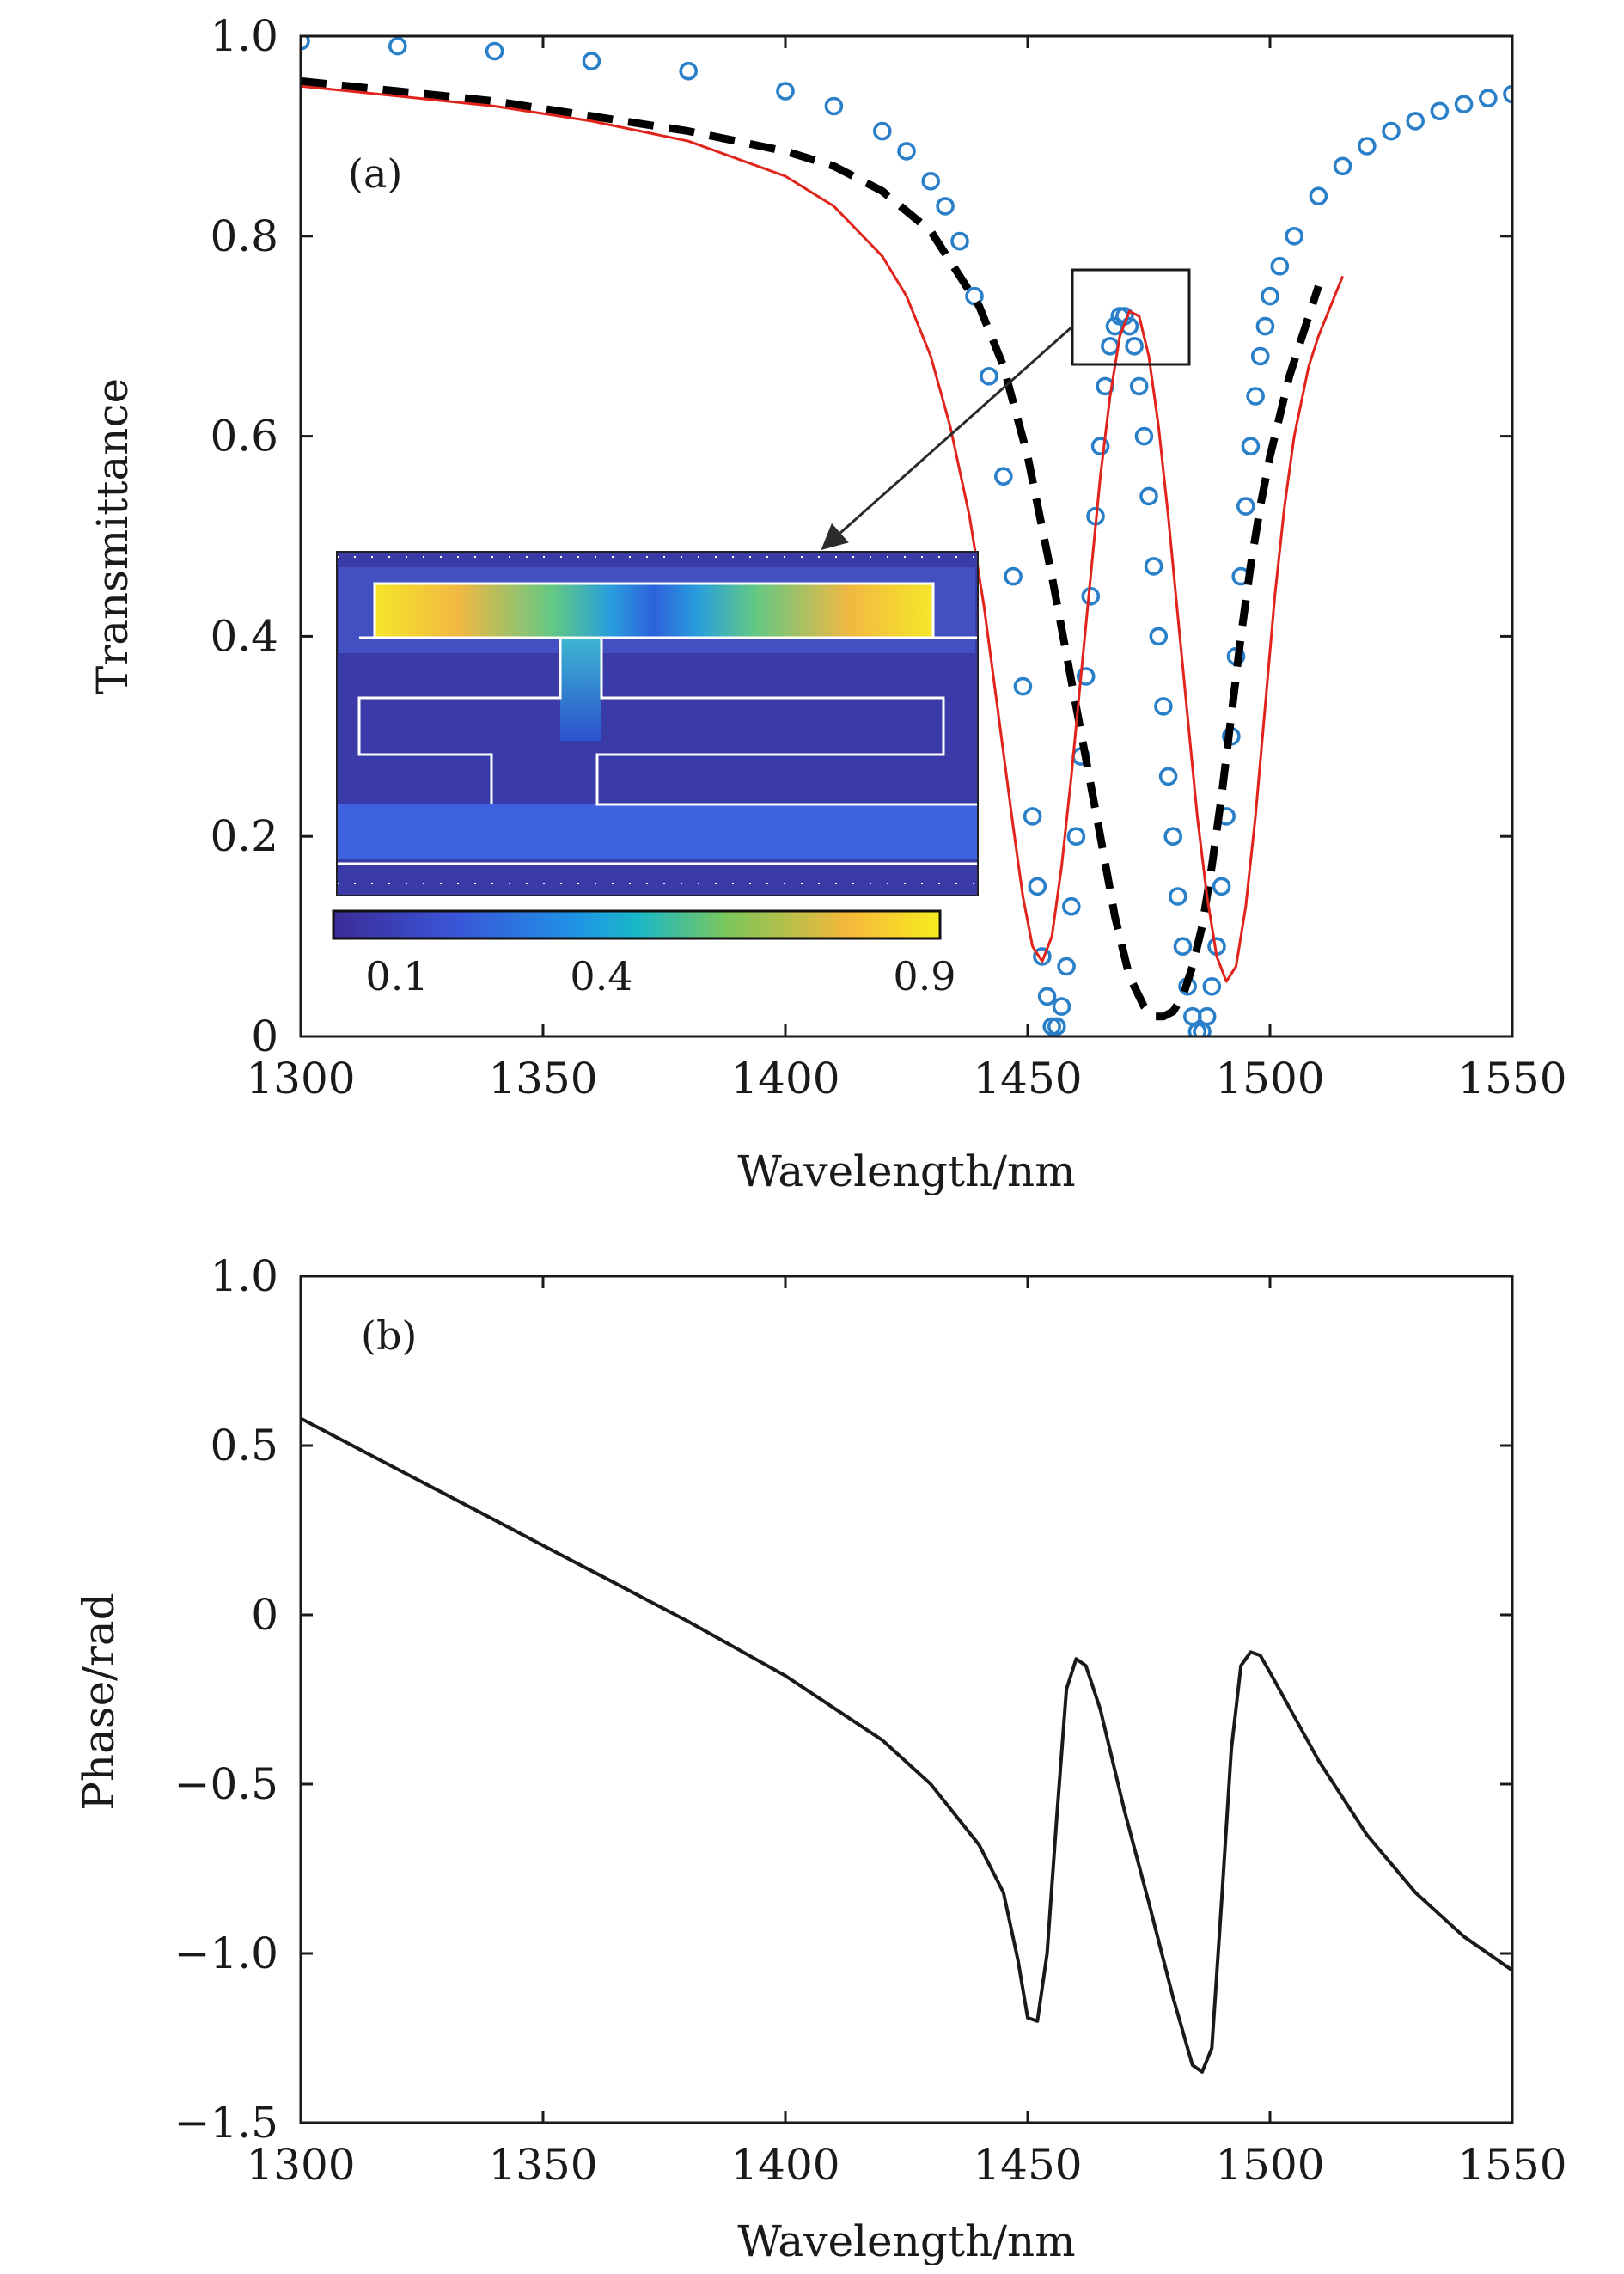  Describe the element at coordinates (226, 1954) in the screenshot. I see `y-tick-label-b-1: −1.0` at that location.